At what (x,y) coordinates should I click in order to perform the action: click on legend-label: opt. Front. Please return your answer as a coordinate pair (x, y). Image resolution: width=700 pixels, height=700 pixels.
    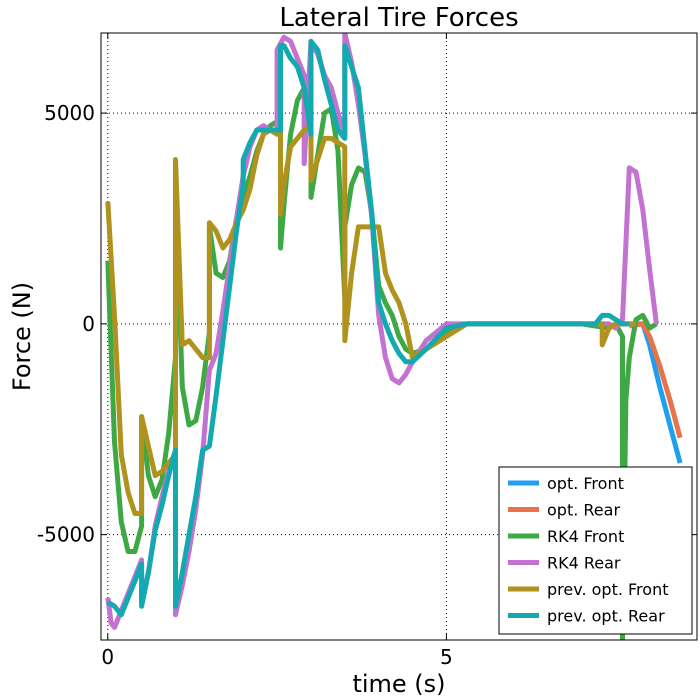
    Looking at the image, I should click on (585, 483).